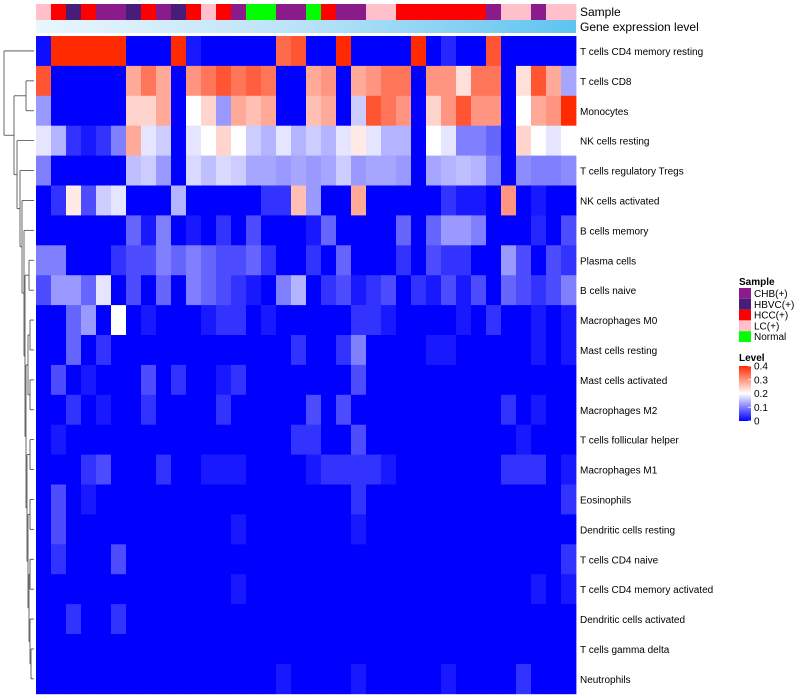 Image resolution: width=800 pixels, height=700 pixels. I want to click on annotation-labels: Sample Gene expression level, so click(639, 19).